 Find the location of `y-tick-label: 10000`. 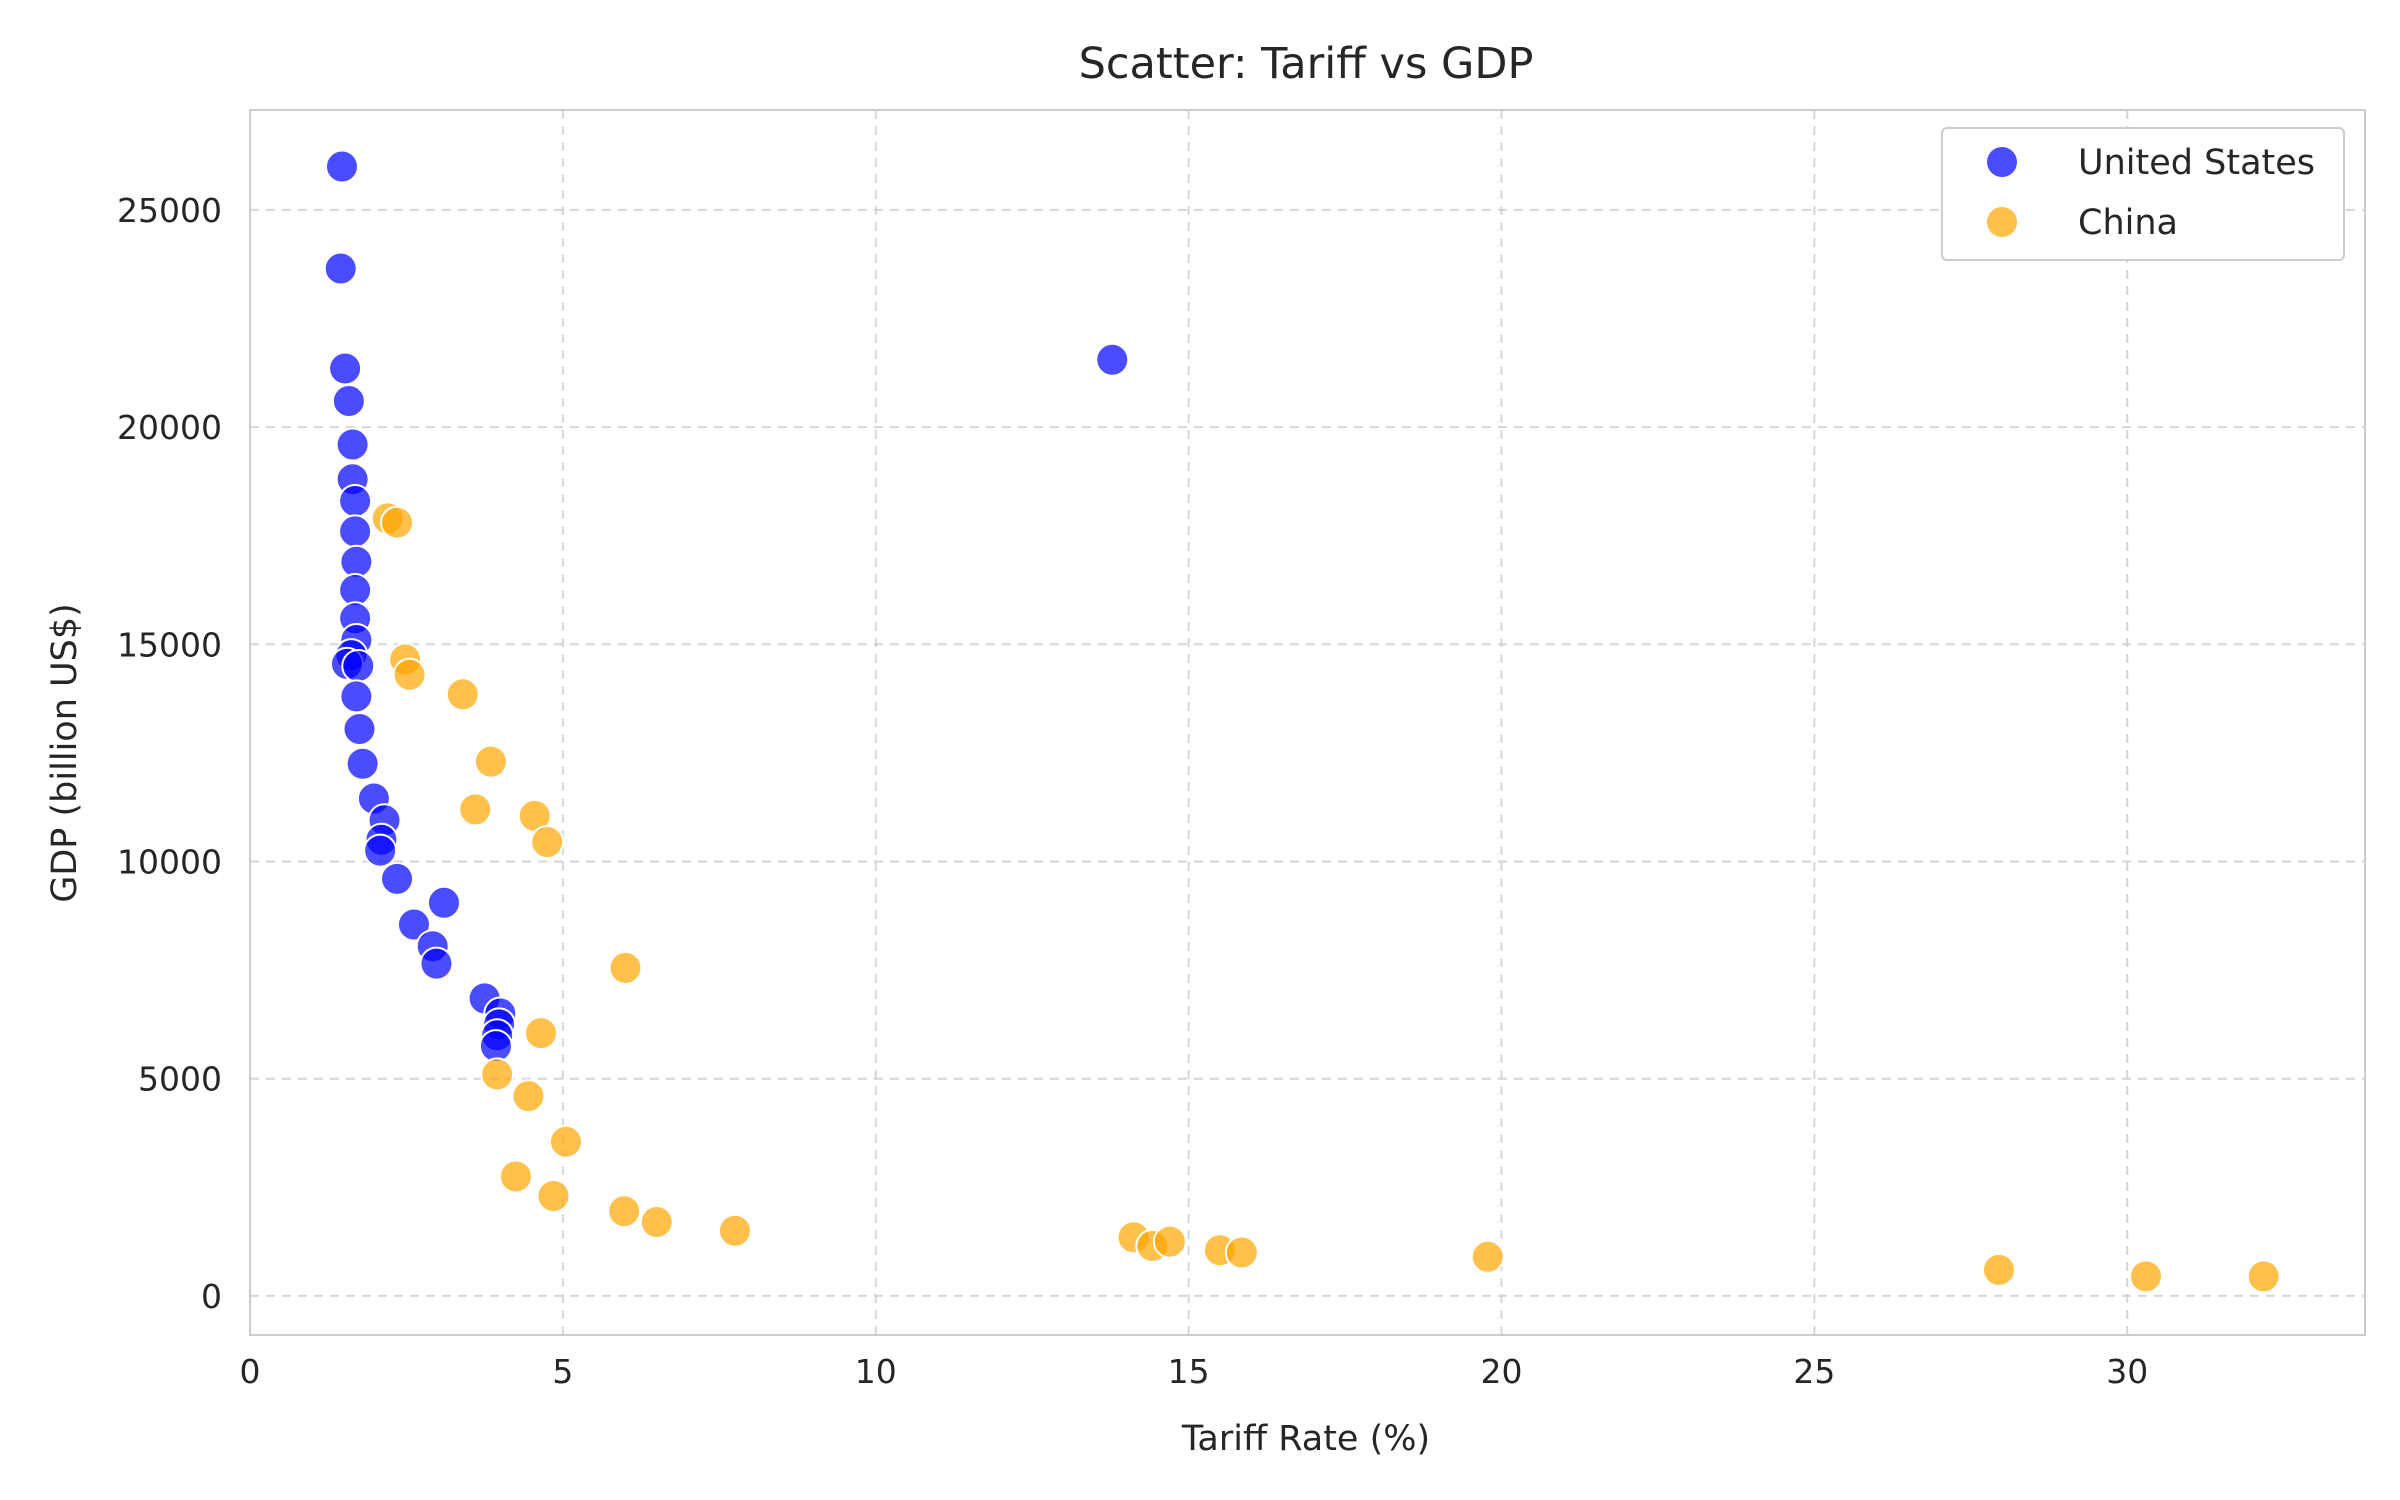

y-tick-label: 10000 is located at coordinates (169, 862).